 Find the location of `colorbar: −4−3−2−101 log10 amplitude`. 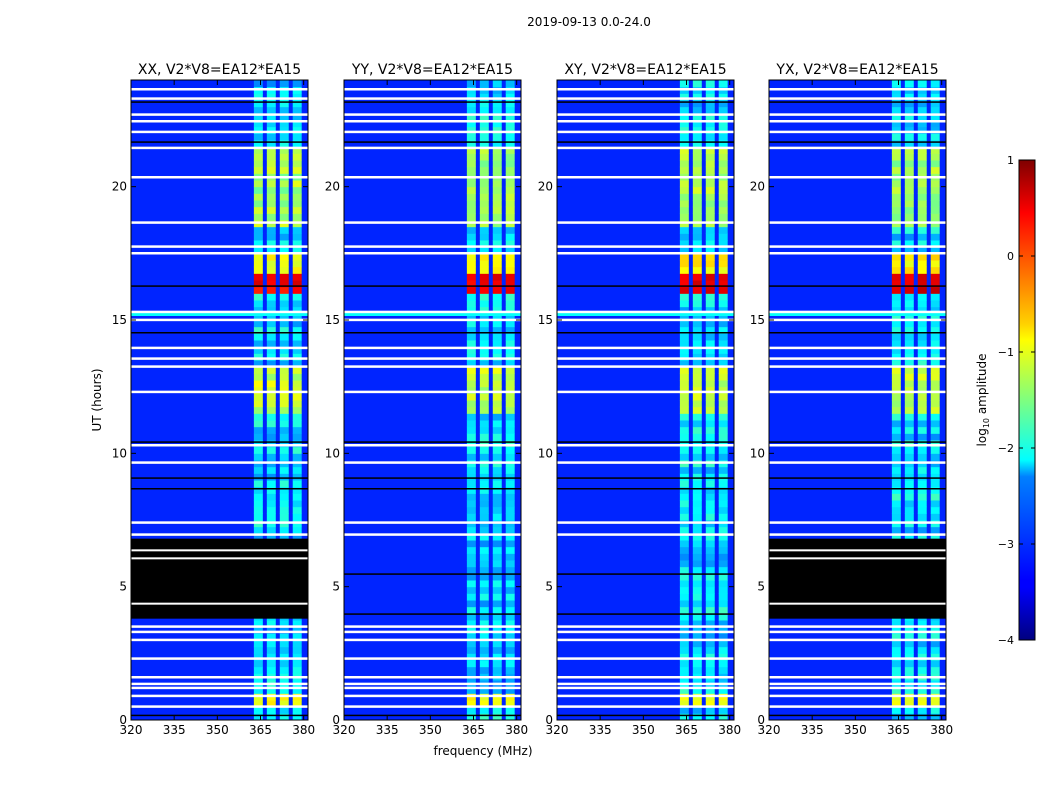

colorbar: −4−3−2−101 log10 amplitude is located at coordinates (1005, 400).